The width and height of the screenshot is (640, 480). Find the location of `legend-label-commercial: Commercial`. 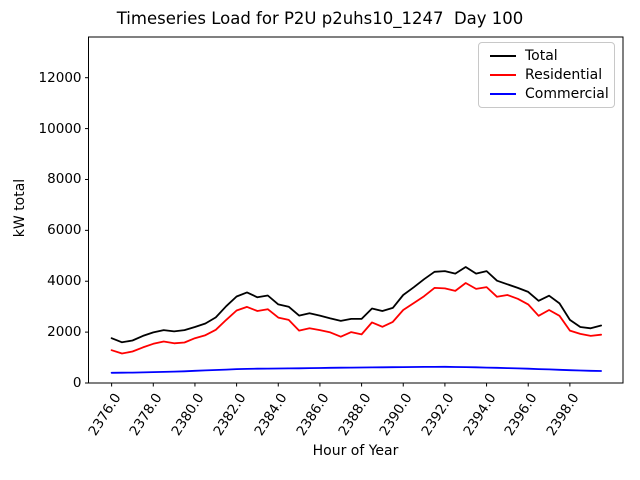

legend-label-commercial: Commercial is located at coordinates (567, 94).